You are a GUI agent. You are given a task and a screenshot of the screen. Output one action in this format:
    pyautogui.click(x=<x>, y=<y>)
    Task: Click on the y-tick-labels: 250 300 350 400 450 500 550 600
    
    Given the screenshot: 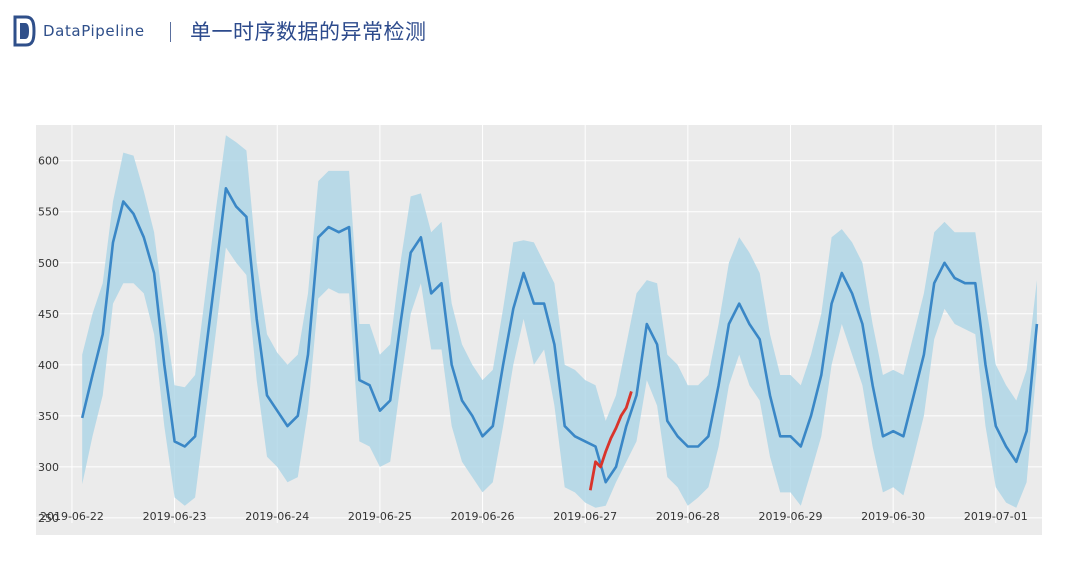 What is the action you would take?
    pyautogui.click(x=48, y=340)
    